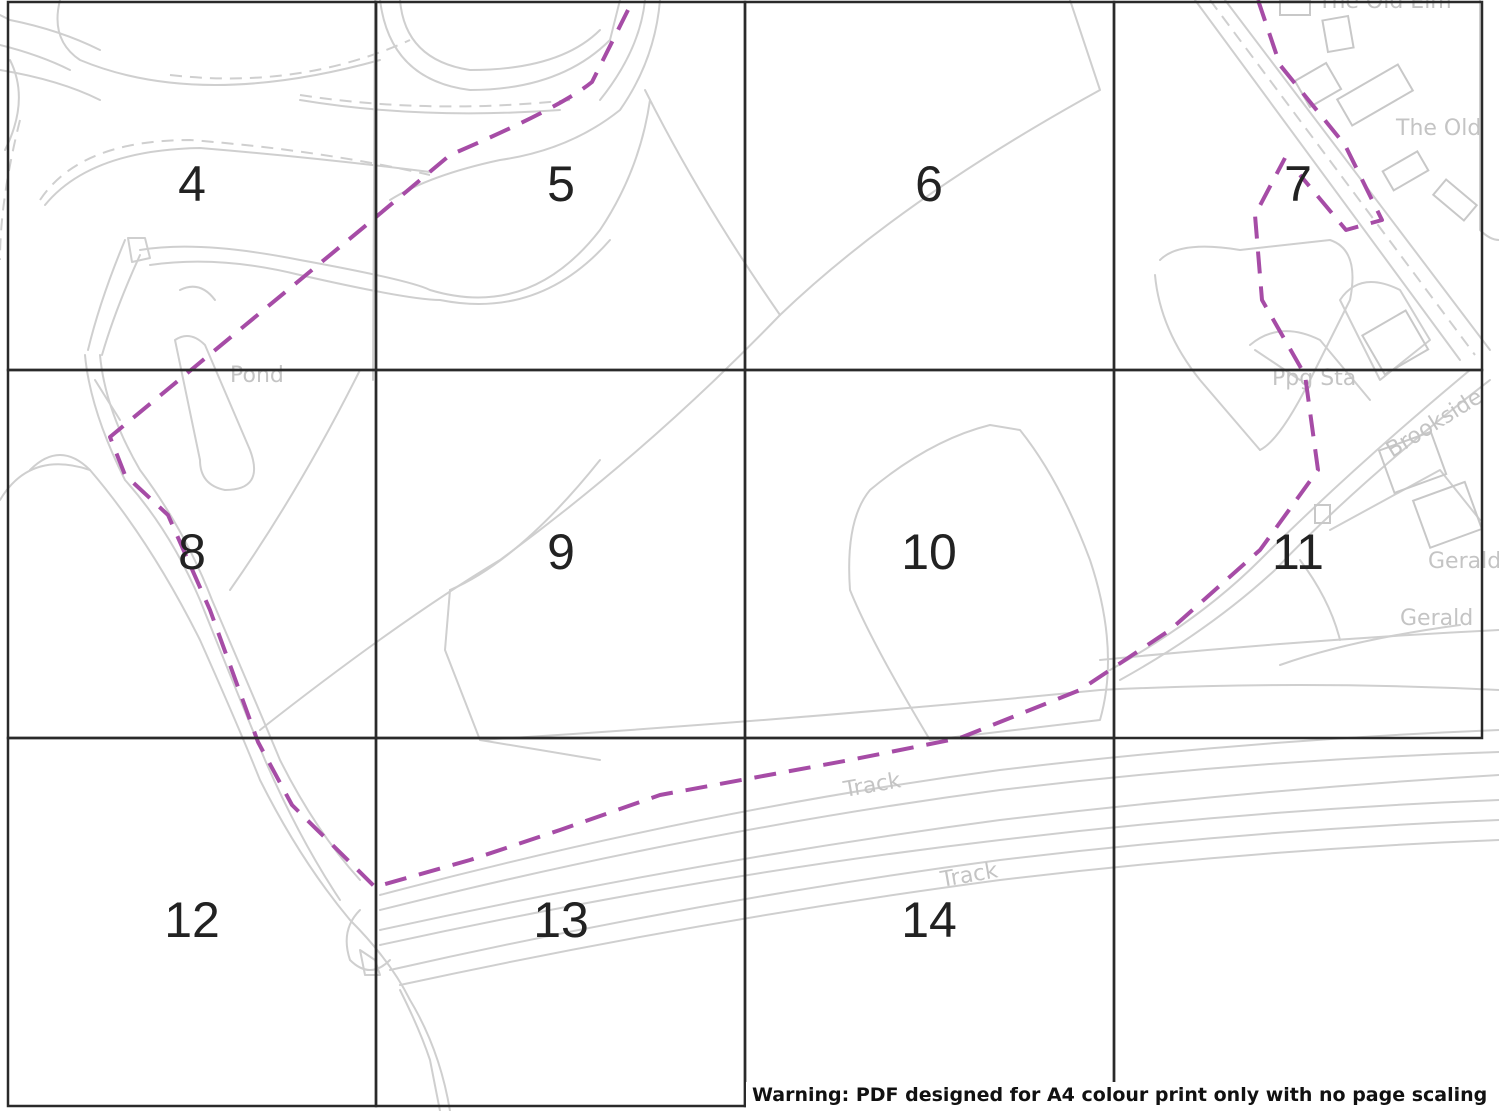  Describe the element at coordinates (1384, 7) in the screenshot. I see `place-label-old-elm: The Old Elm` at that location.